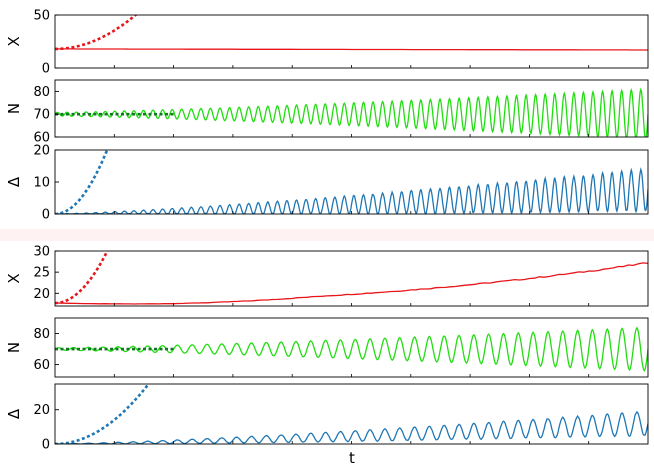  Describe the element at coordinates (351, 49) in the screenshot. I see `series-g1-X-solid` at that location.